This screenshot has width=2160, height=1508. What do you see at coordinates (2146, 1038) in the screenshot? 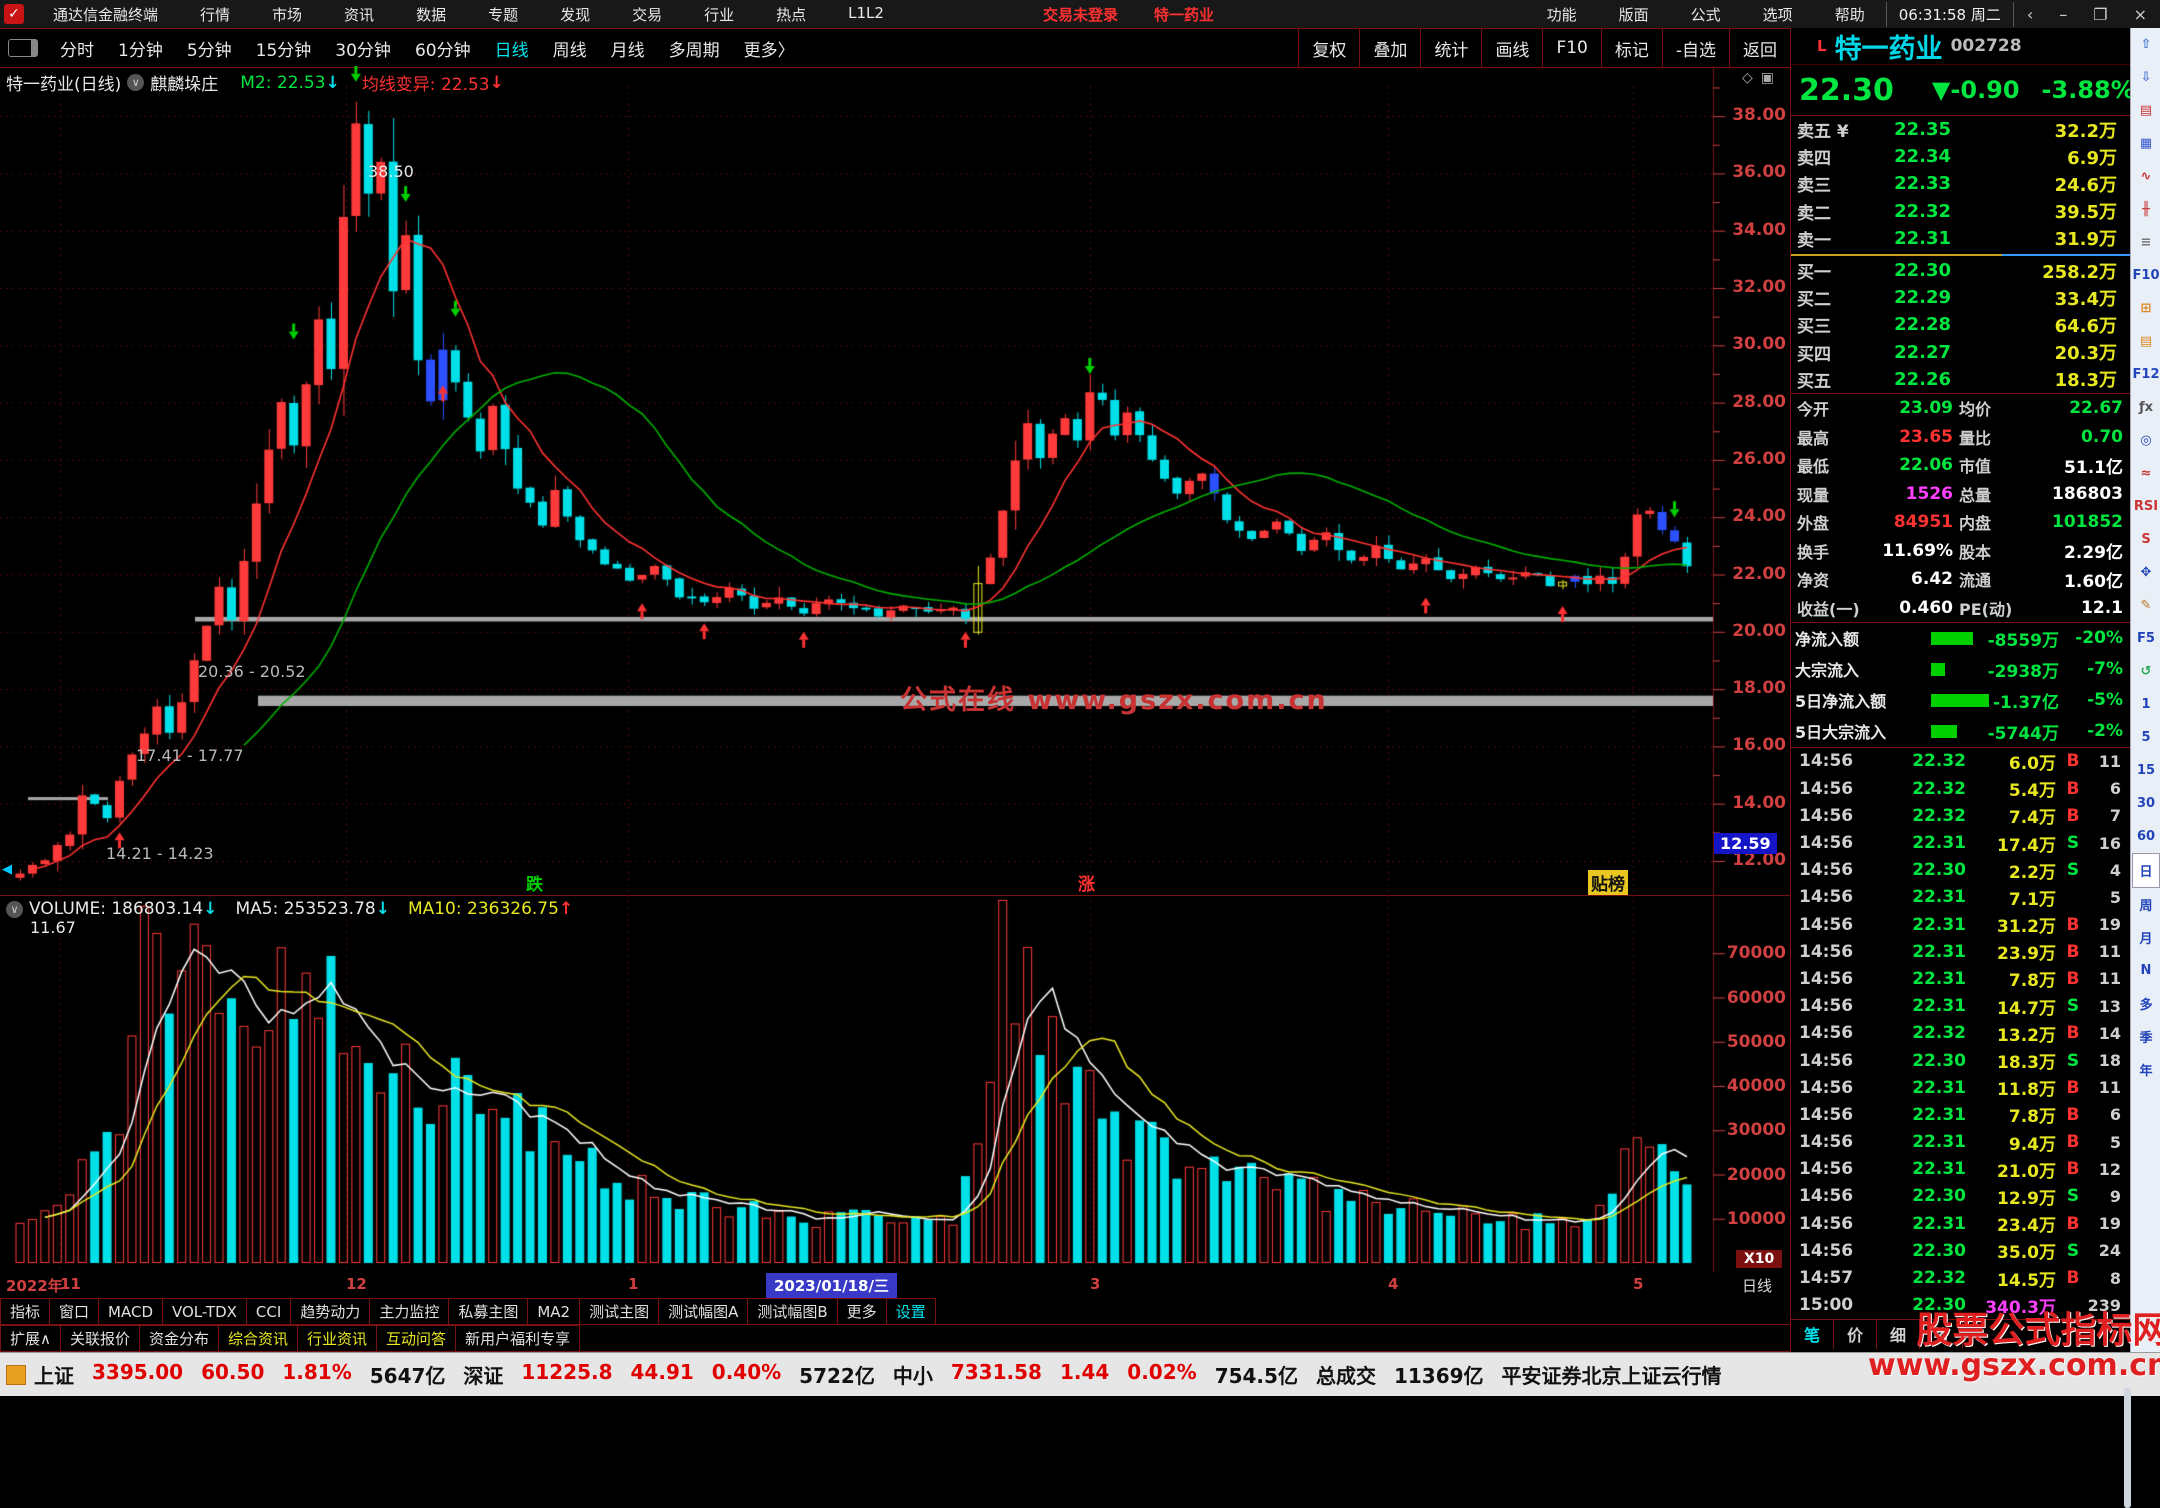
I see `period-quarter: 季` at bounding box center [2146, 1038].